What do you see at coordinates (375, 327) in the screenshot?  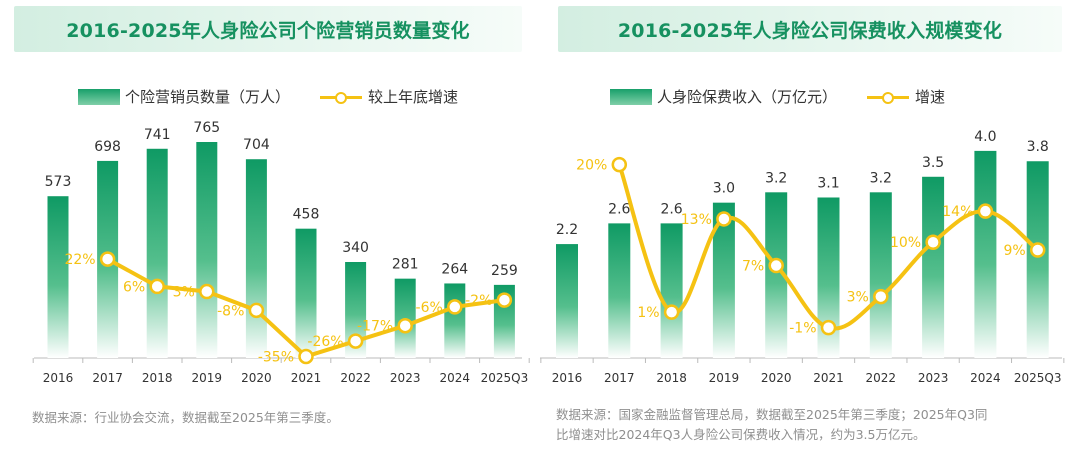 I see `line-value-label: -17%` at bounding box center [375, 327].